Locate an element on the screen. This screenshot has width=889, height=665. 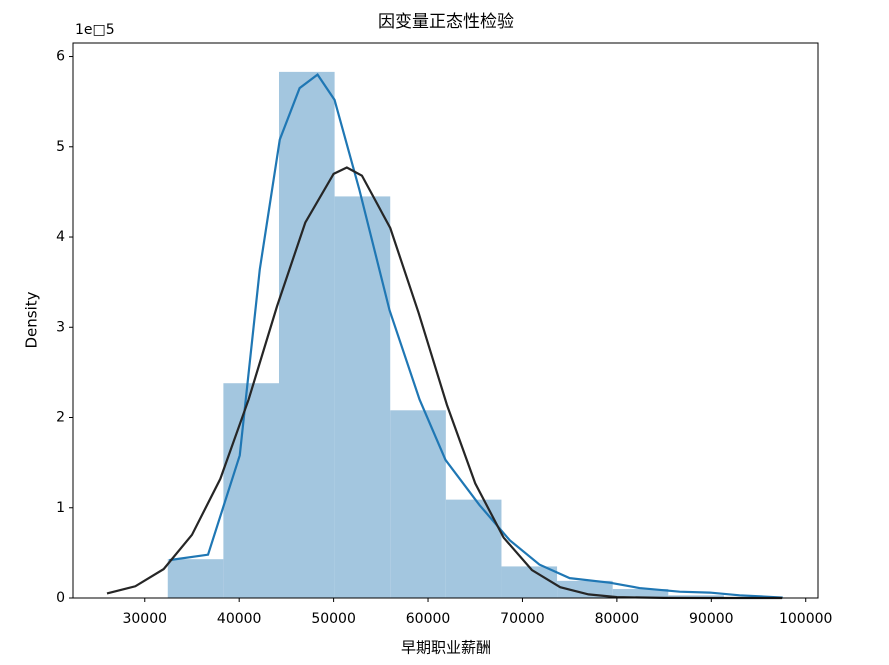
y-tick-label: 0 is located at coordinates (60, 598).